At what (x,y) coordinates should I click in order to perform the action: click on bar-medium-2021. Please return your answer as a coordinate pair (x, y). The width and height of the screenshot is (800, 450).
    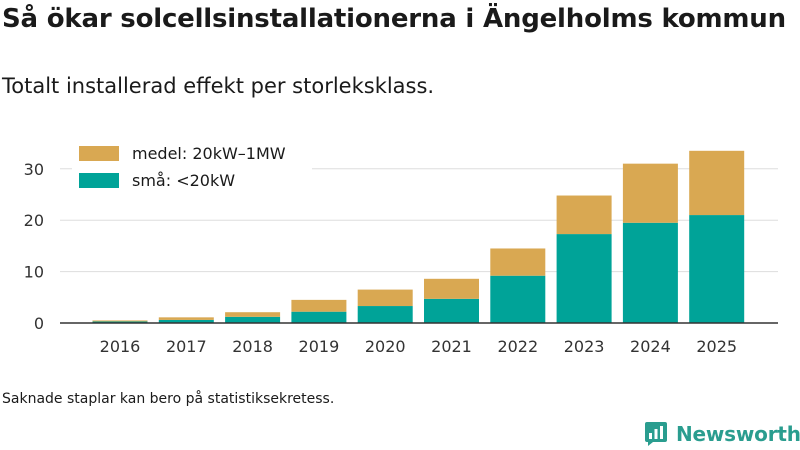
    Looking at the image, I should click on (451, 288).